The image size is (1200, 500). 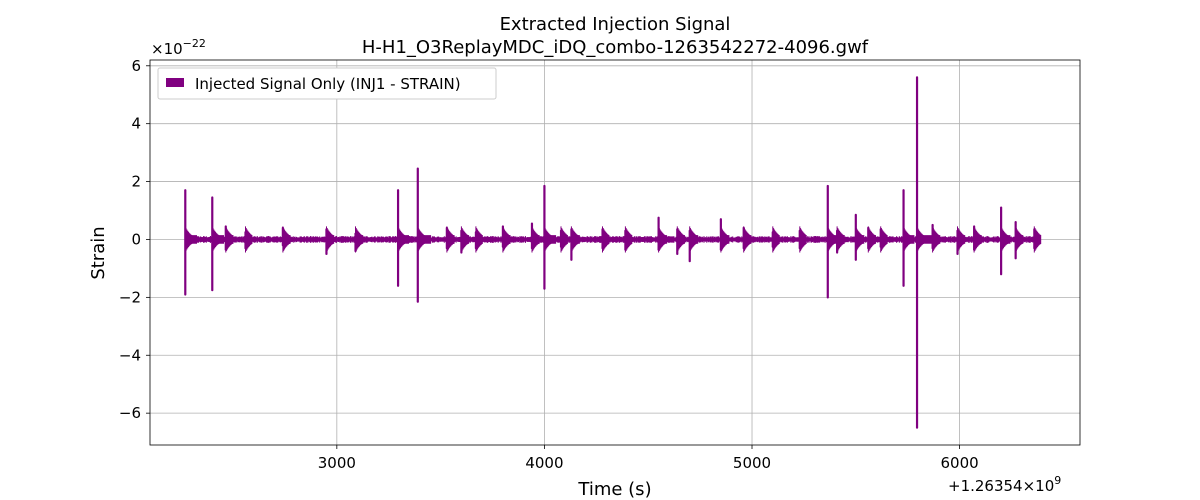 I want to click on y-tick-label: 4, so click(x=136, y=124).